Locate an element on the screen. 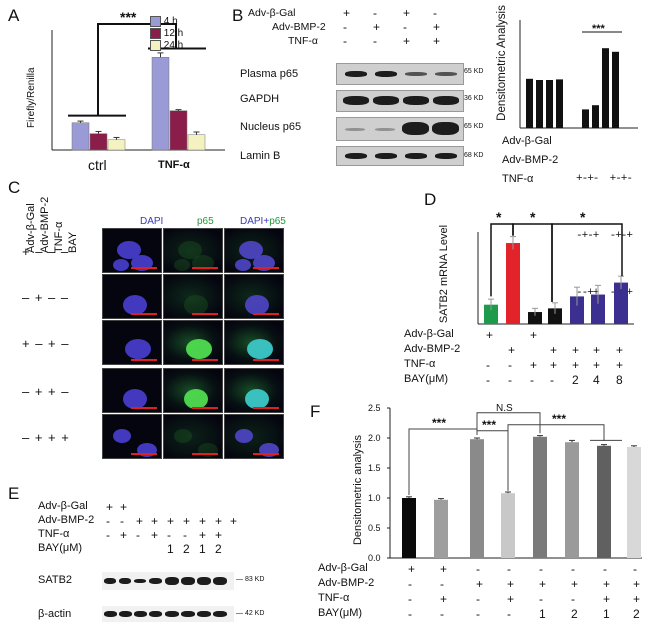 The width and height of the screenshot is (650, 631). b-treat-label-tnf: TNF-α is located at coordinates (303, 41).